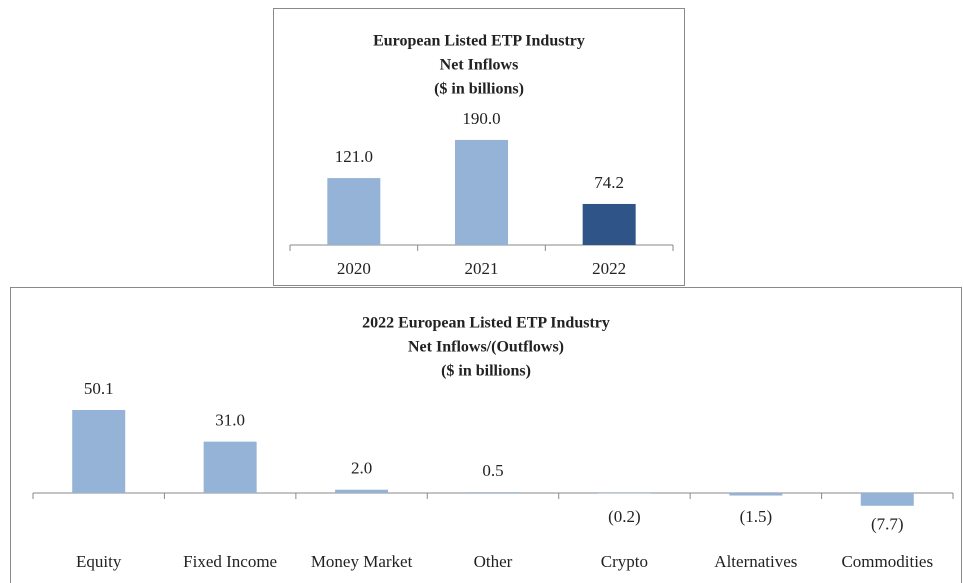 Image resolution: width=964 pixels, height=583 pixels. What do you see at coordinates (230, 561) in the screenshot?
I see `x-tick-label: Fixed Income` at bounding box center [230, 561].